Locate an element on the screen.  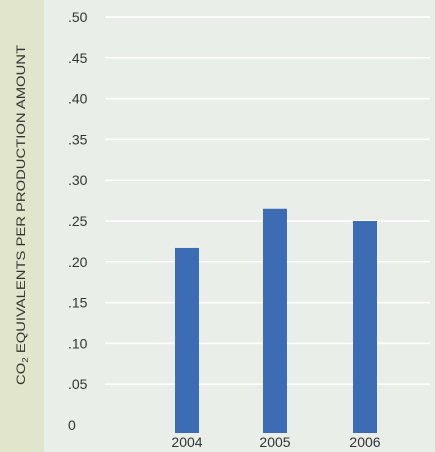
y-axis-title-panel is located at coordinates (22, 226).